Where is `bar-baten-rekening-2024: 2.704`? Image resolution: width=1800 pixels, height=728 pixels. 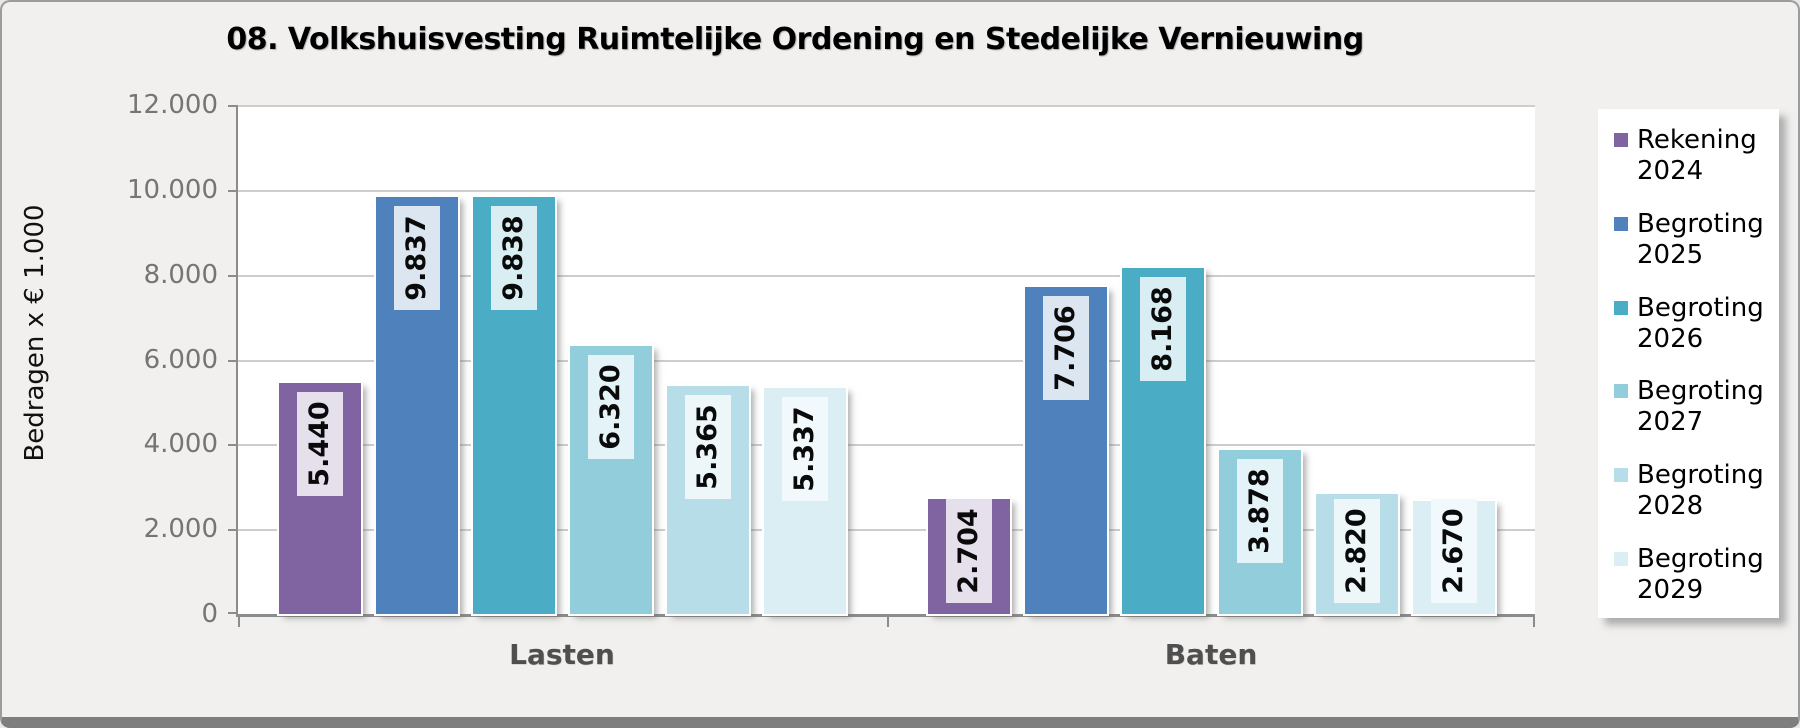 bar-baten-rekening-2024: 2.704 is located at coordinates (969, 556).